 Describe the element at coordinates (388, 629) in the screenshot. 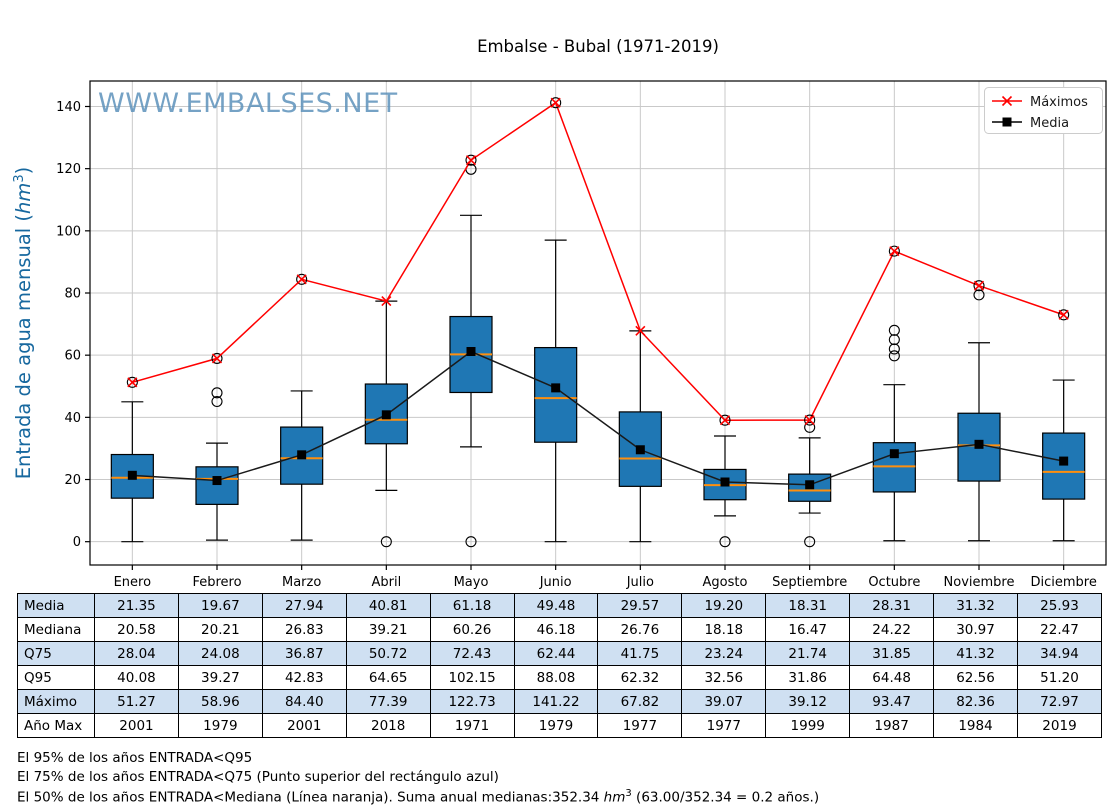

I see `table-cell: 39.21` at that location.